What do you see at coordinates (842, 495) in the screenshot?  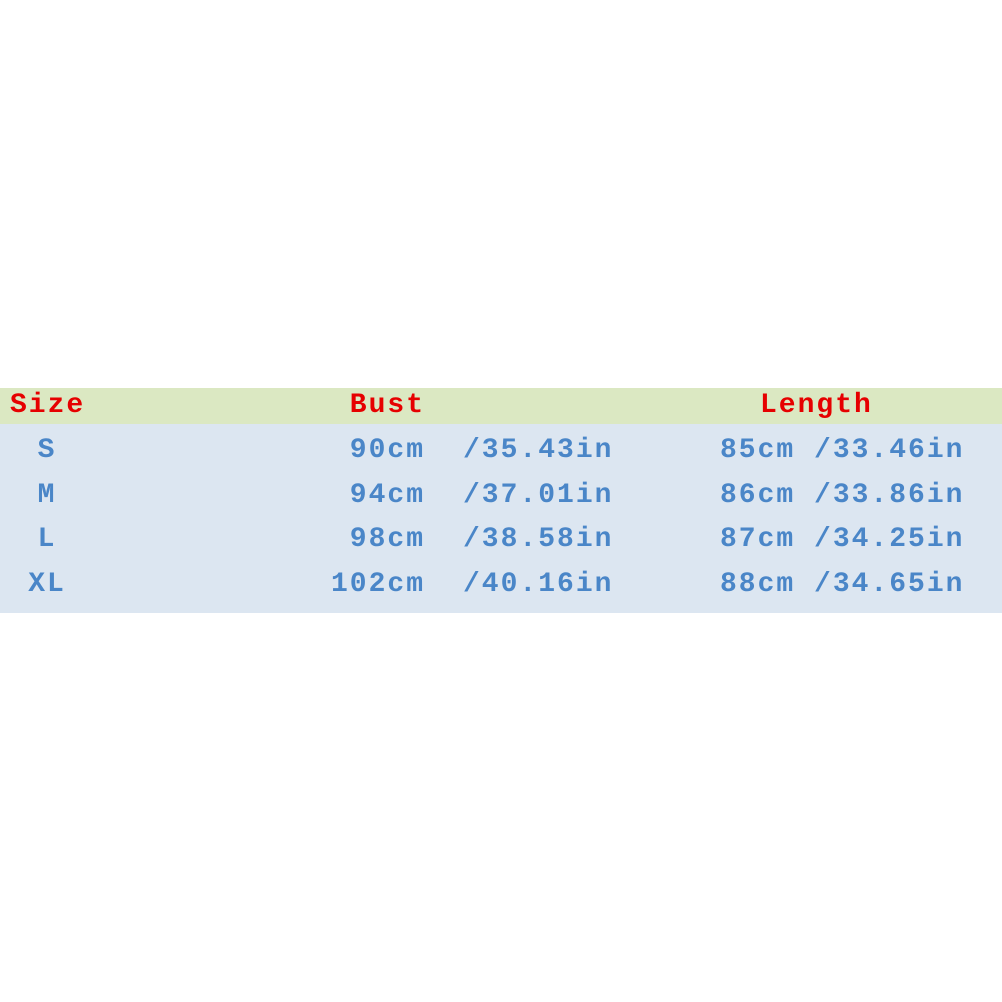 I see `length-cell: 86cm /33.86in` at bounding box center [842, 495].